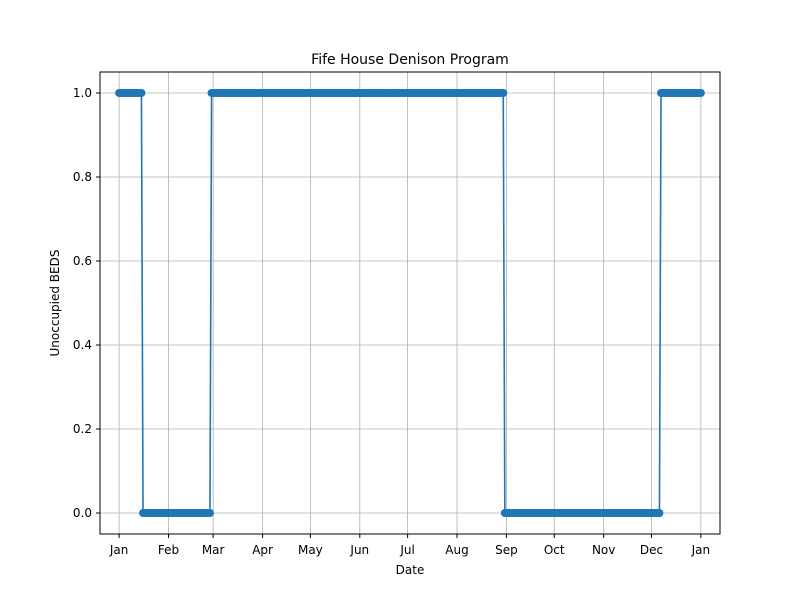 Image resolution: width=800 pixels, height=600 pixels. What do you see at coordinates (86, 303) in the screenshot?
I see `y-axis: 0.0 0.2 0.4 0.6 0.8 1.0` at bounding box center [86, 303].